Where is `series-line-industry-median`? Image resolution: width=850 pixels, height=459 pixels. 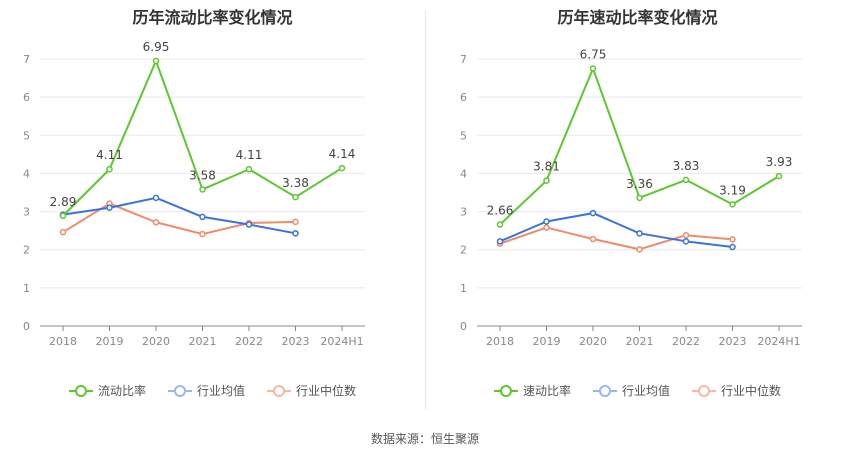
series-line-industry-median is located at coordinates (616, 238).